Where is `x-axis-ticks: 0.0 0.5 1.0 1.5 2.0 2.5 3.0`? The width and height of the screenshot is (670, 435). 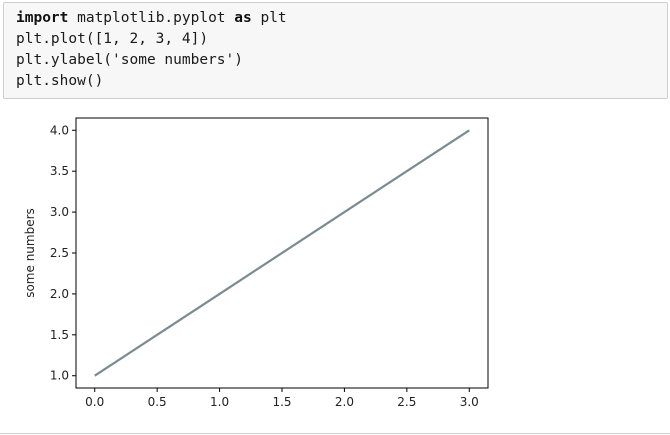 x-axis-ticks: 0.0 0.5 1.0 1.5 2.0 2.5 3.0 is located at coordinates (282, 398).